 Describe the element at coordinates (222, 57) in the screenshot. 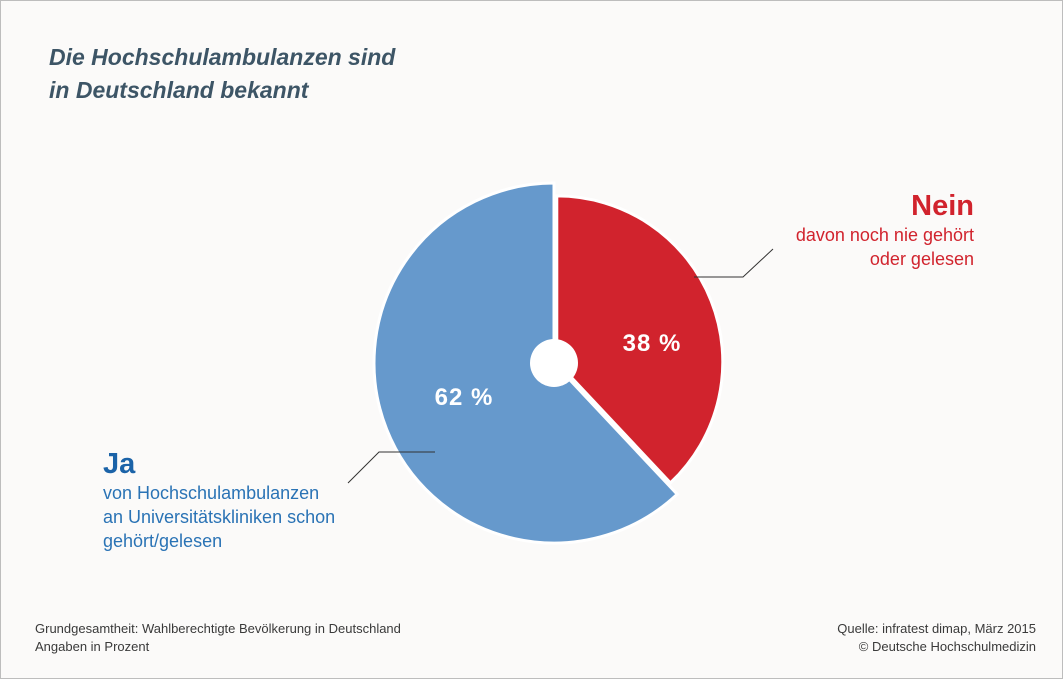

I see `title-line-1: Die Hochschulambulanzen sind` at that location.